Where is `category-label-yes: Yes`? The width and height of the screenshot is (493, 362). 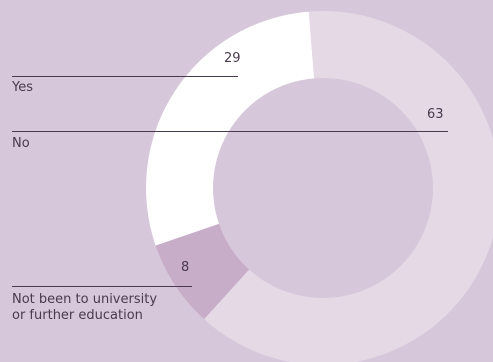 category-label-yes: Yes is located at coordinates (22, 87).